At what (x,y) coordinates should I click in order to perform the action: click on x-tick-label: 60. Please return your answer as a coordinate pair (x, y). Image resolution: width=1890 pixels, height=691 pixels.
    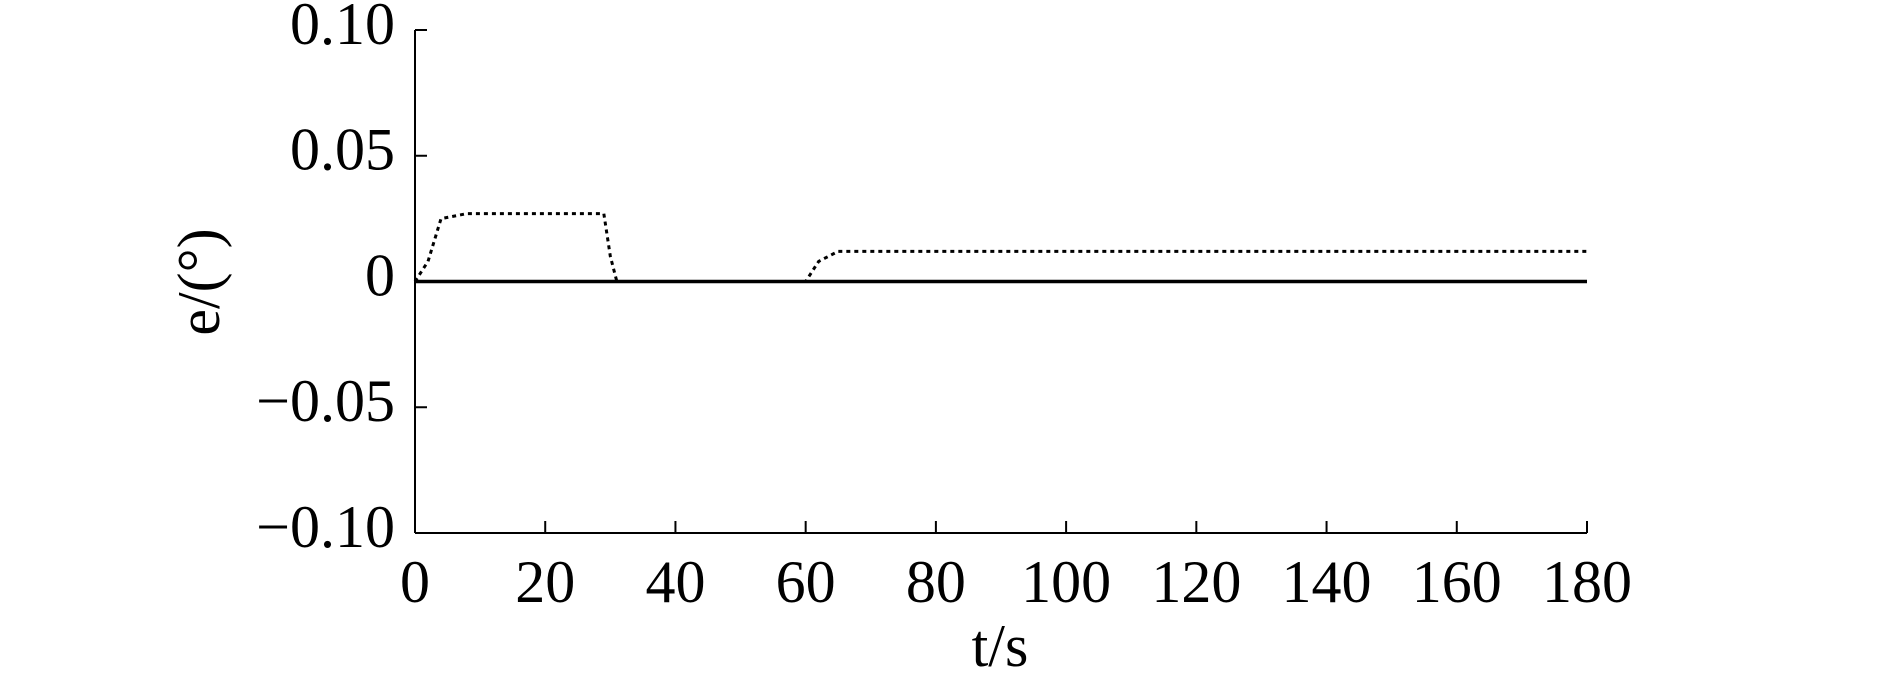
    Looking at the image, I should click on (806, 582).